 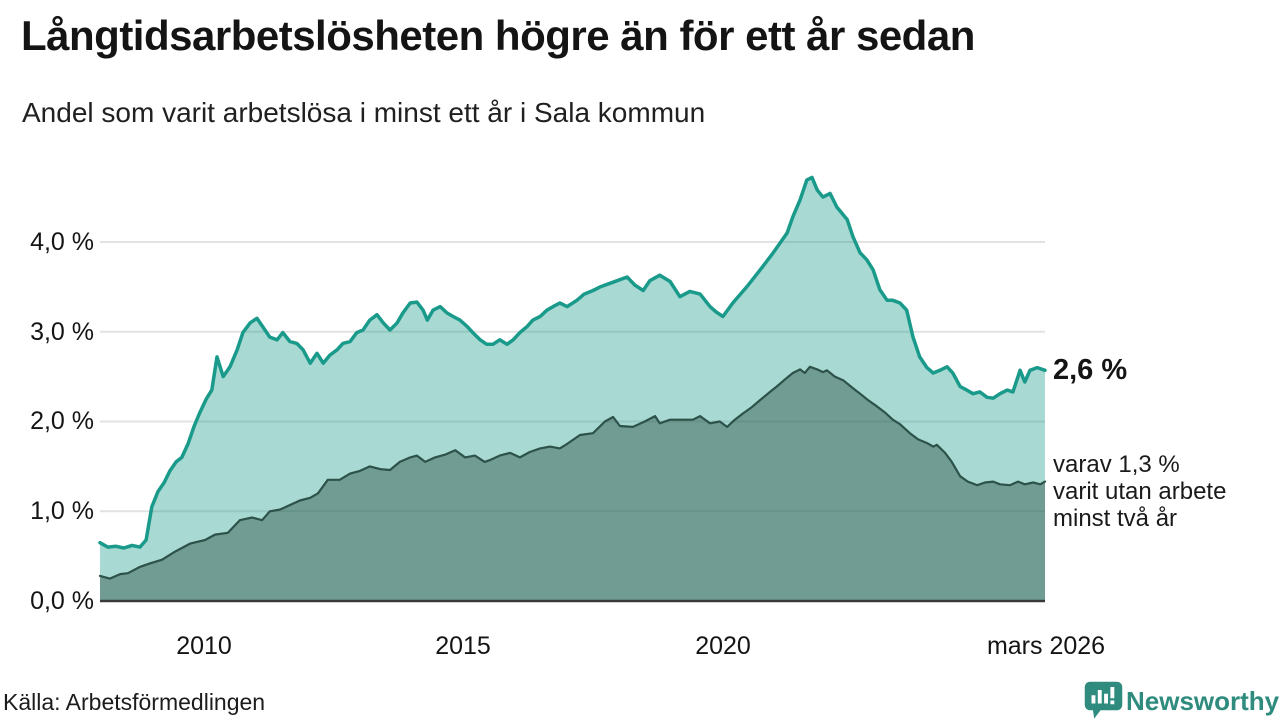 I want to click on newsworthy-logo: Newsworthy, so click(x=1182, y=700).